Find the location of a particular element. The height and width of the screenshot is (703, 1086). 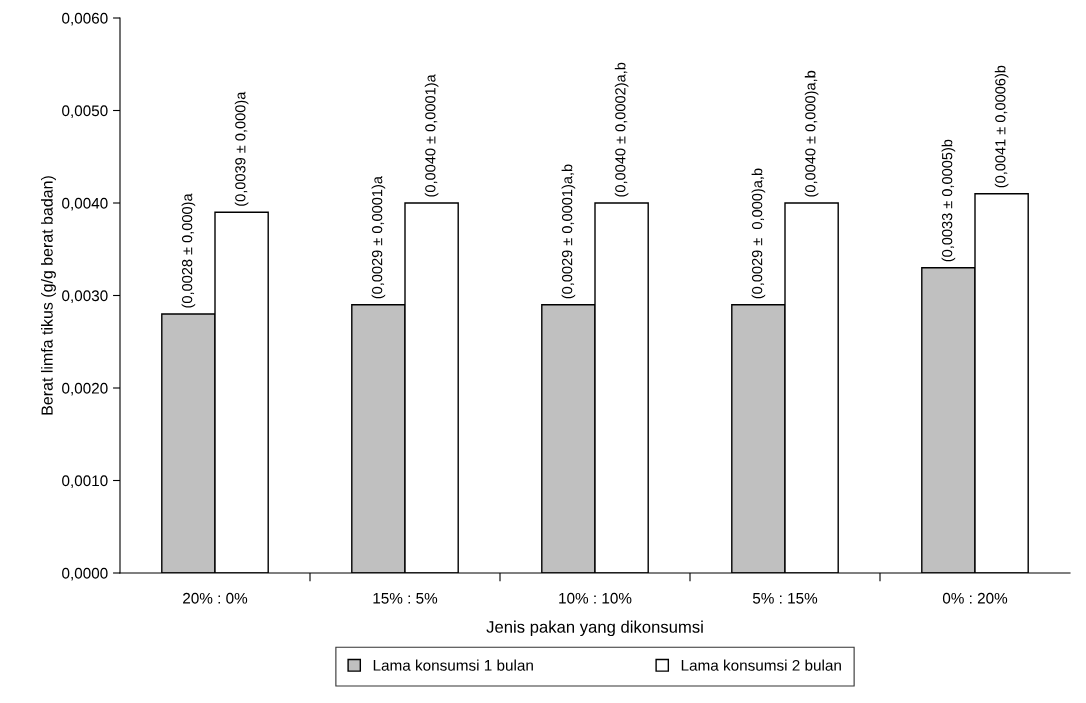

y-tick-label: 0,0000 is located at coordinates (85, 574).